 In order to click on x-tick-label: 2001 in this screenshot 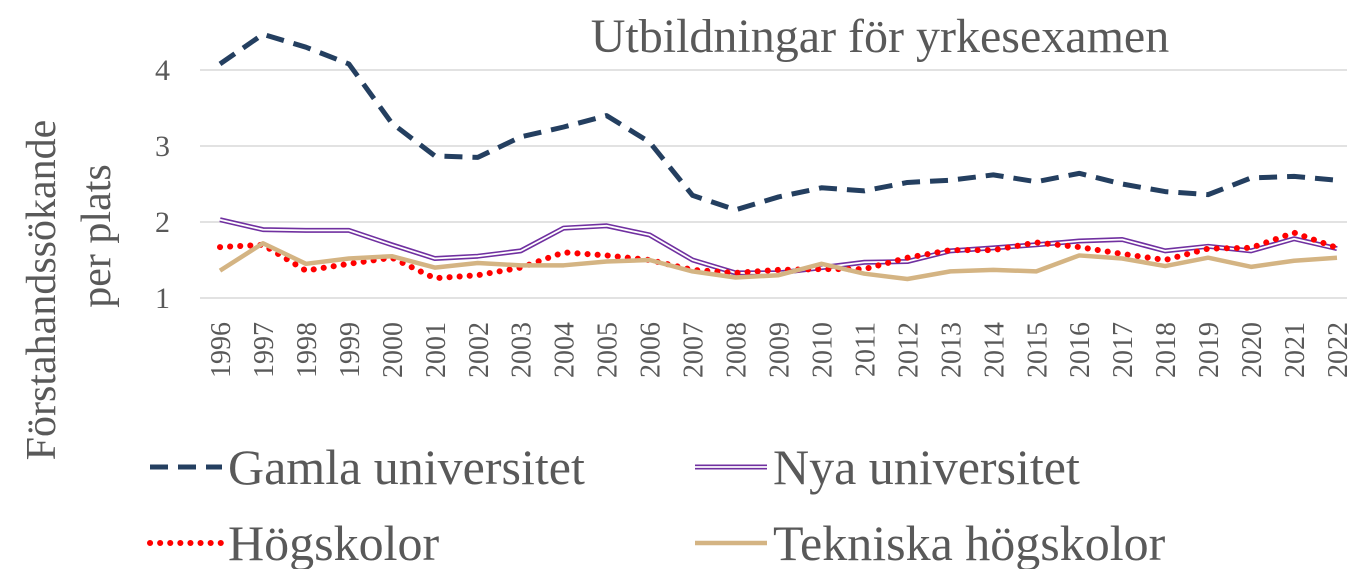, I will do `click(436, 350)`.